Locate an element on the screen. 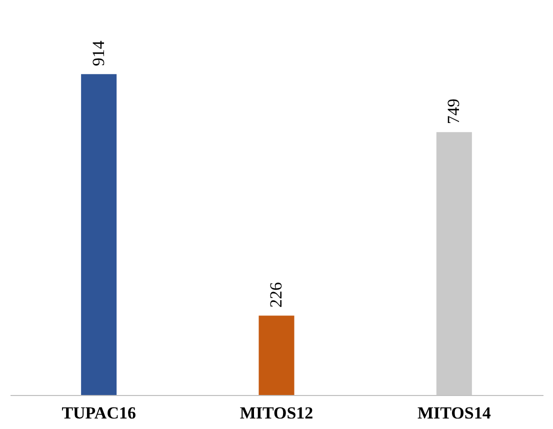  data-label: 914 is located at coordinates (98, 53).